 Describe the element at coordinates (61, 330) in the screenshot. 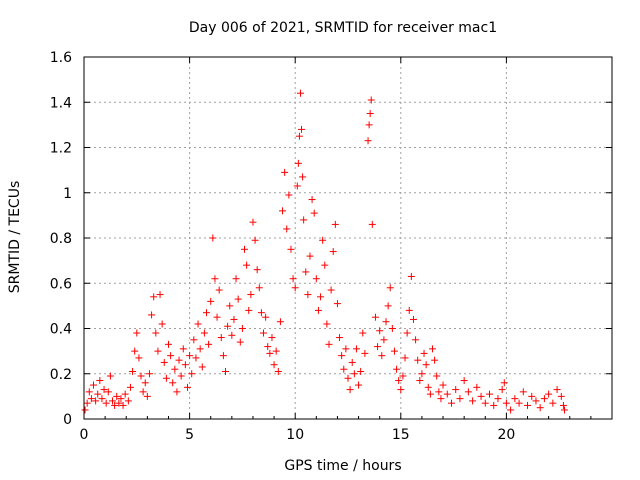

I see `y-tick-label: 0.4` at that location.